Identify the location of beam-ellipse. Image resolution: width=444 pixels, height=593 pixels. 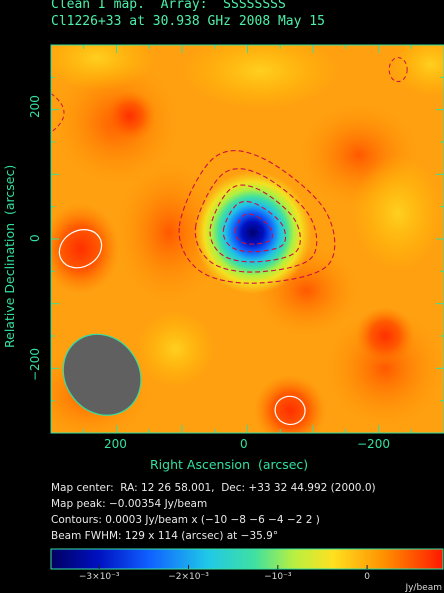
(102, 374).